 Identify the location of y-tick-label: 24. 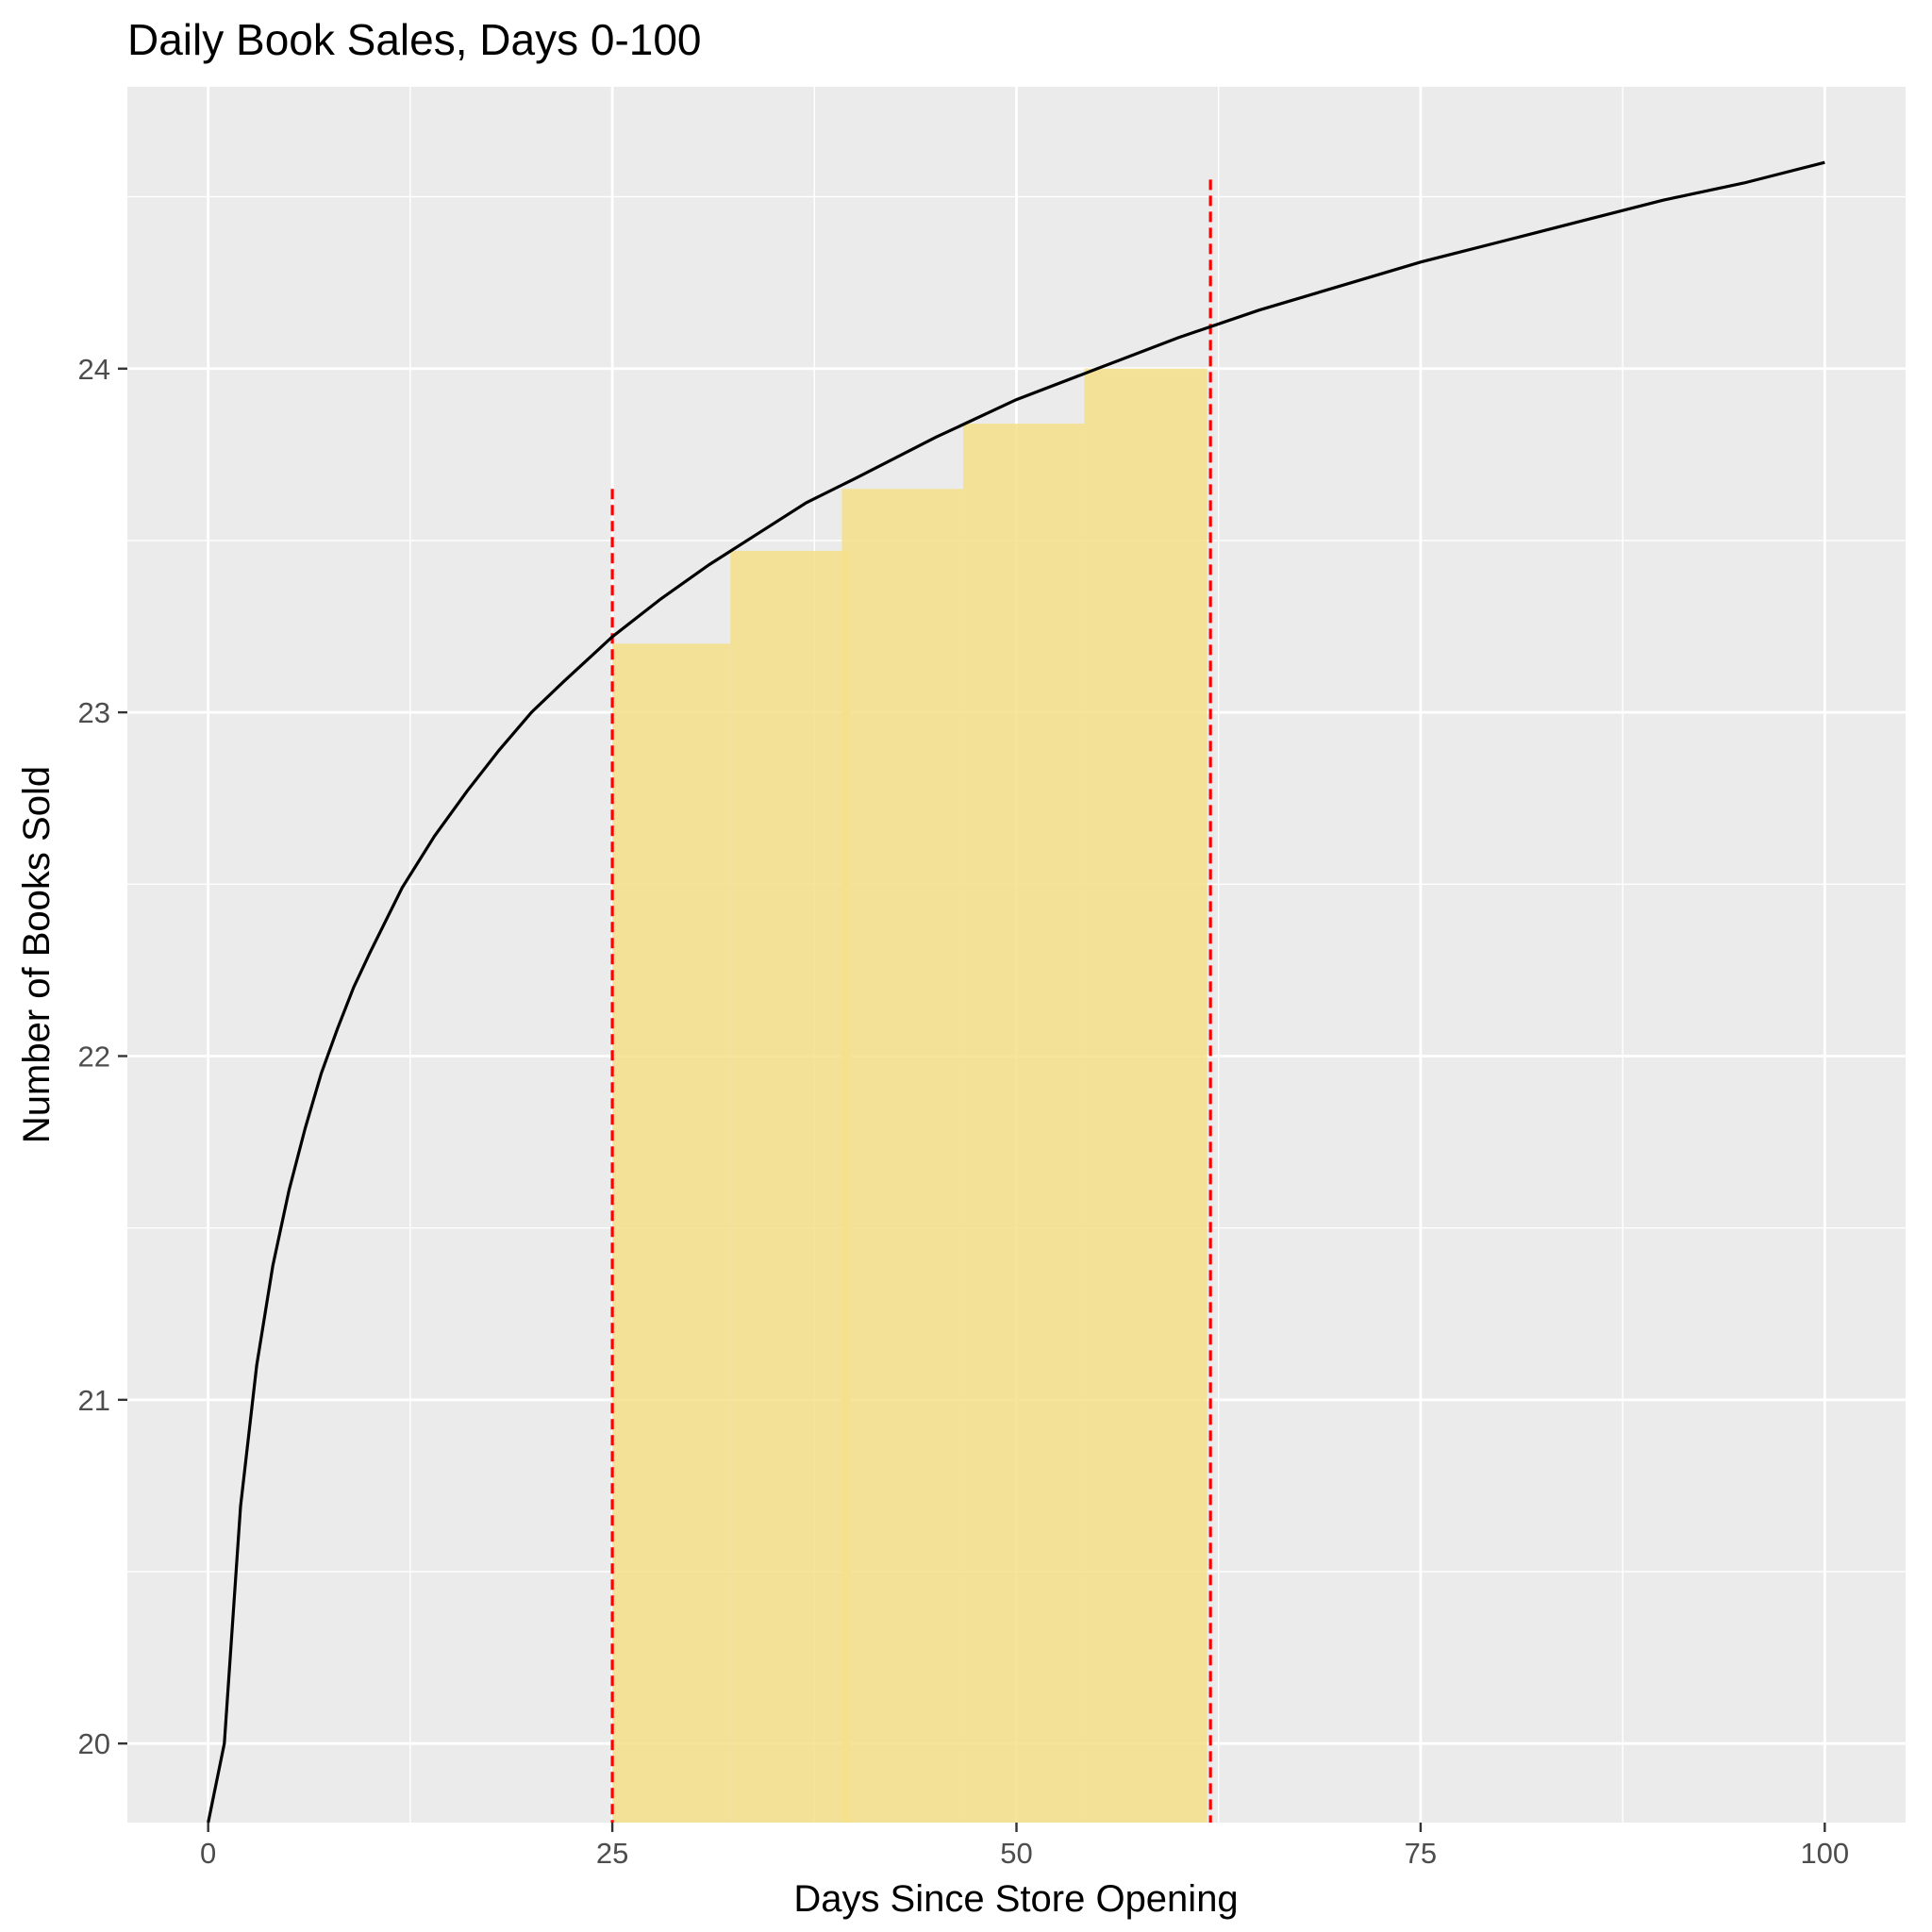
(94, 369).